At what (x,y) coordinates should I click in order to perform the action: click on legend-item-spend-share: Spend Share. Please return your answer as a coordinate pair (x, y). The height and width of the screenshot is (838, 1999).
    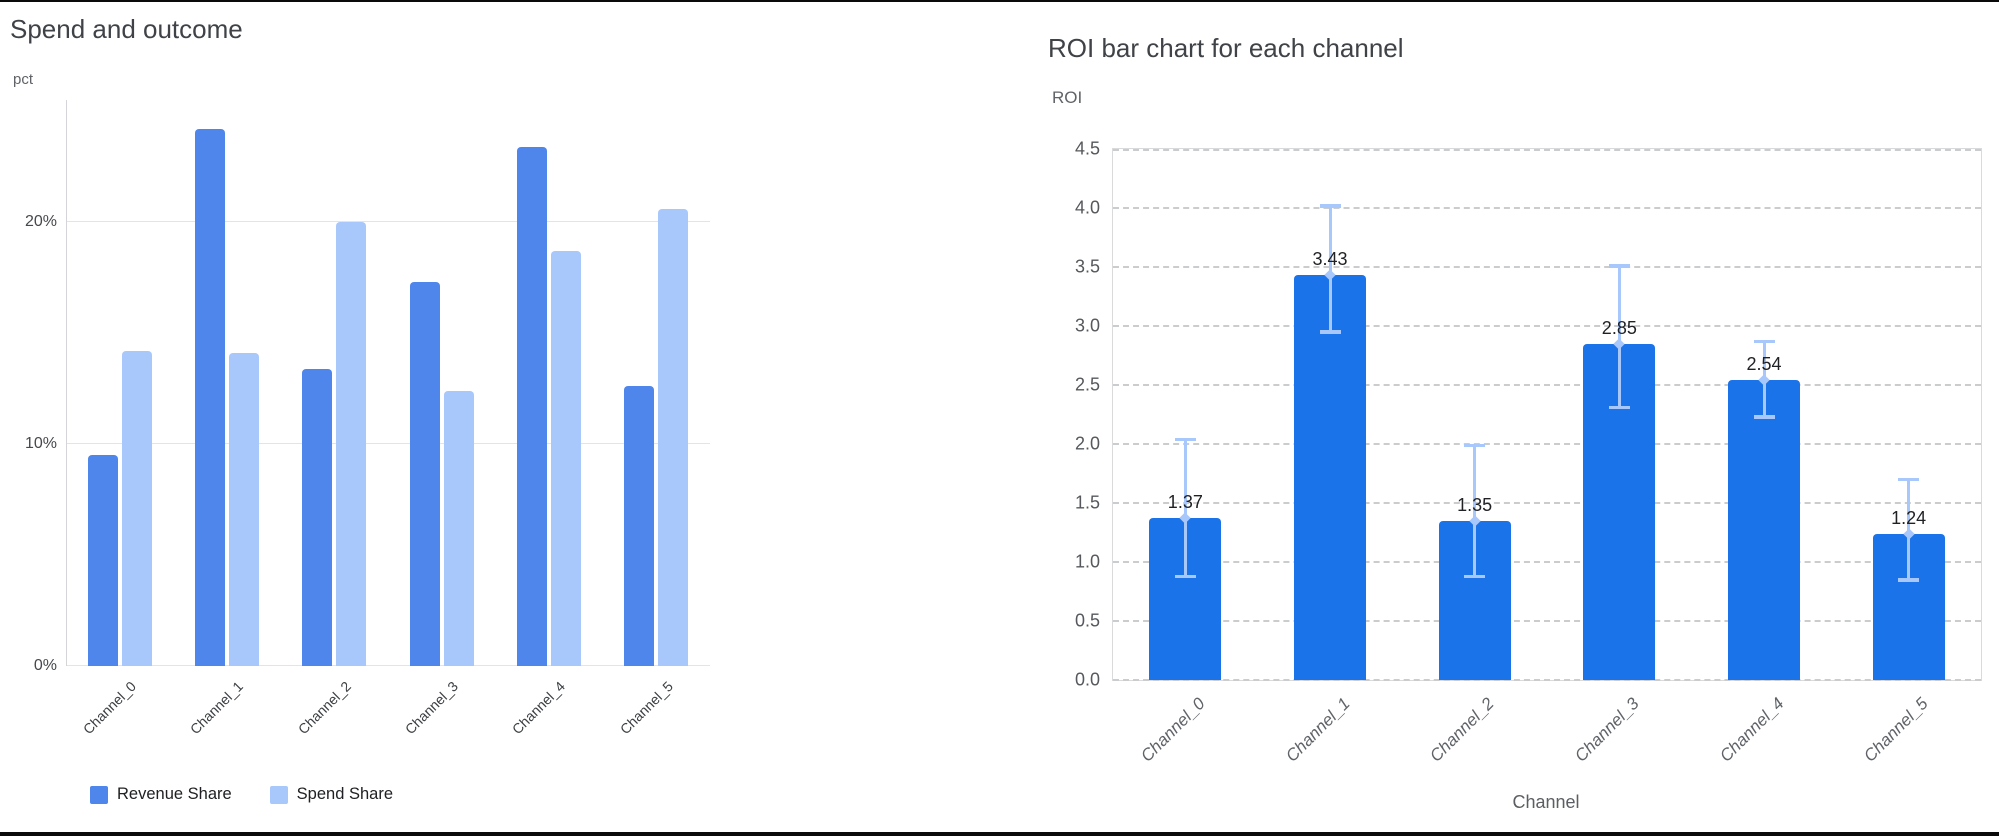
    Looking at the image, I should click on (331, 794).